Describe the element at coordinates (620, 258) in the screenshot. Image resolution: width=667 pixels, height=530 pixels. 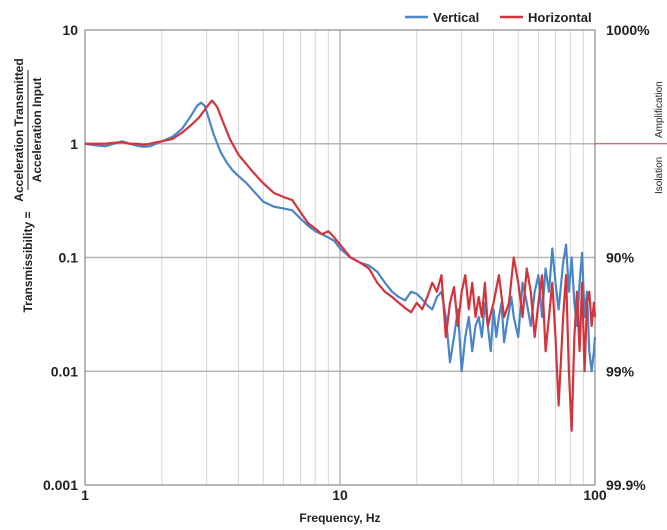
I see `right-tick-label: 90%` at that location.